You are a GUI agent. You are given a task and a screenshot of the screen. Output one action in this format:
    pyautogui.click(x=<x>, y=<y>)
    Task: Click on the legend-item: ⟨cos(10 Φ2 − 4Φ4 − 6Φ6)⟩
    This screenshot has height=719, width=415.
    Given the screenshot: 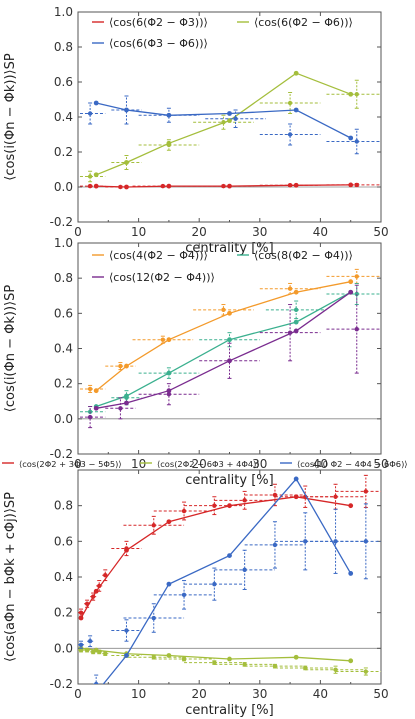 What is the action you would take?
    pyautogui.click(x=344, y=464)
    